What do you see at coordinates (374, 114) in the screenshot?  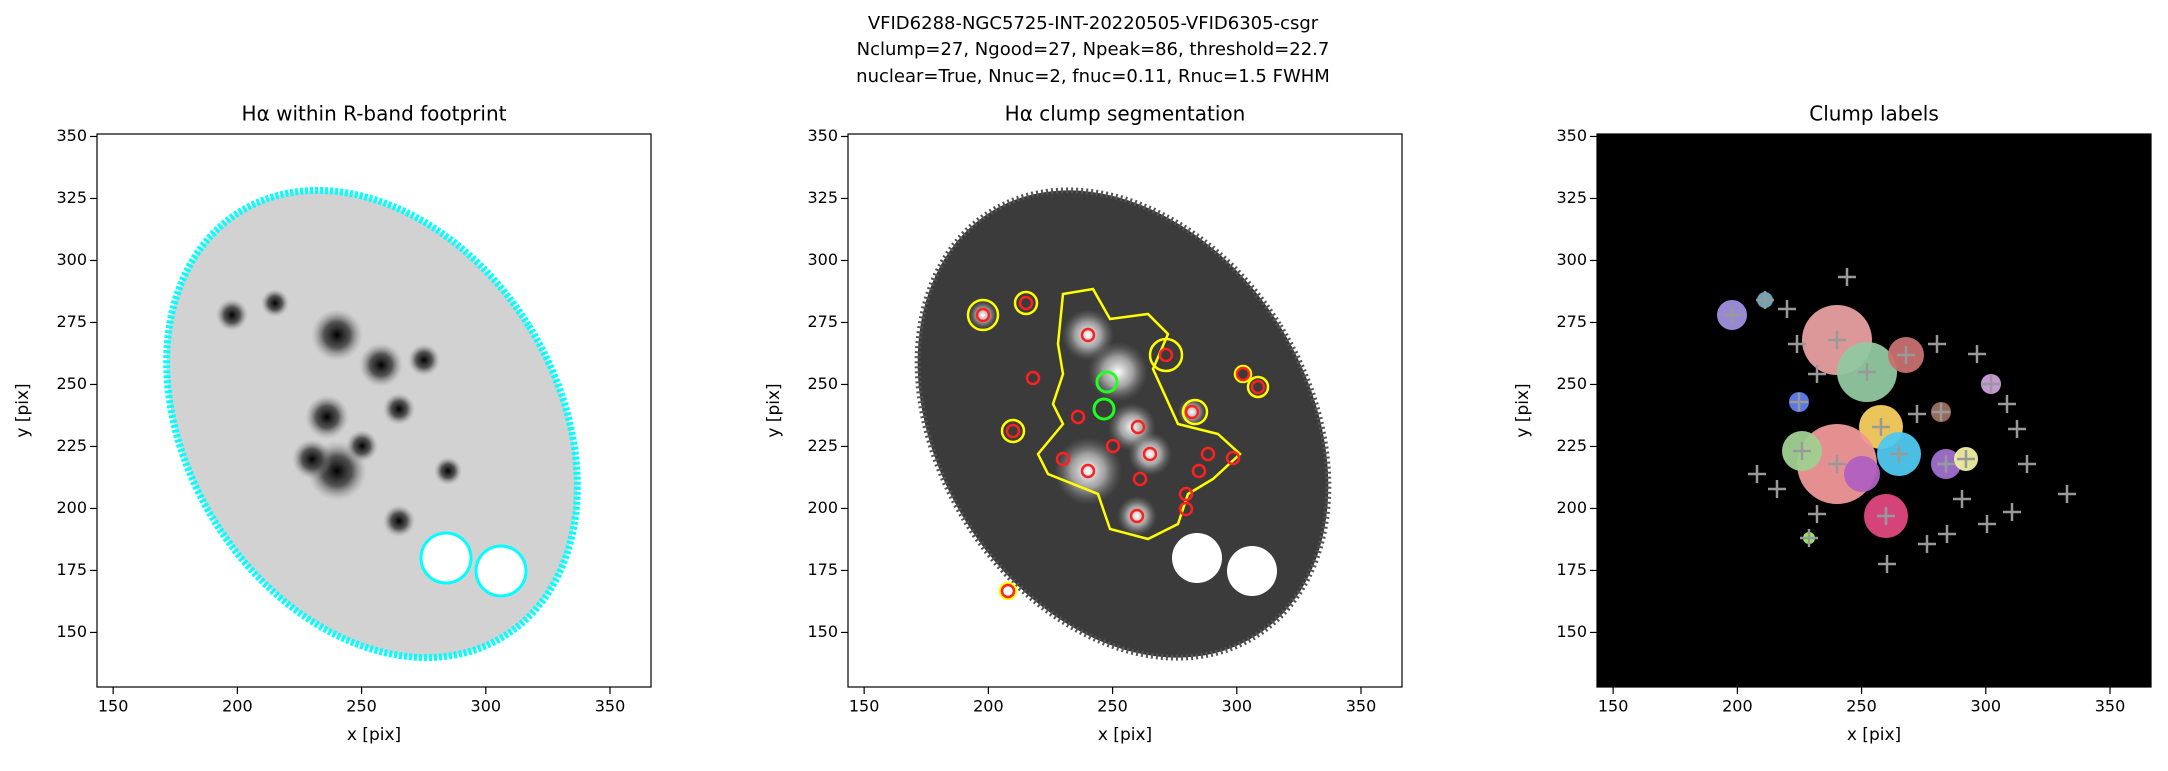 I see `axes-title: Hα within R-band footprint` at bounding box center [374, 114].